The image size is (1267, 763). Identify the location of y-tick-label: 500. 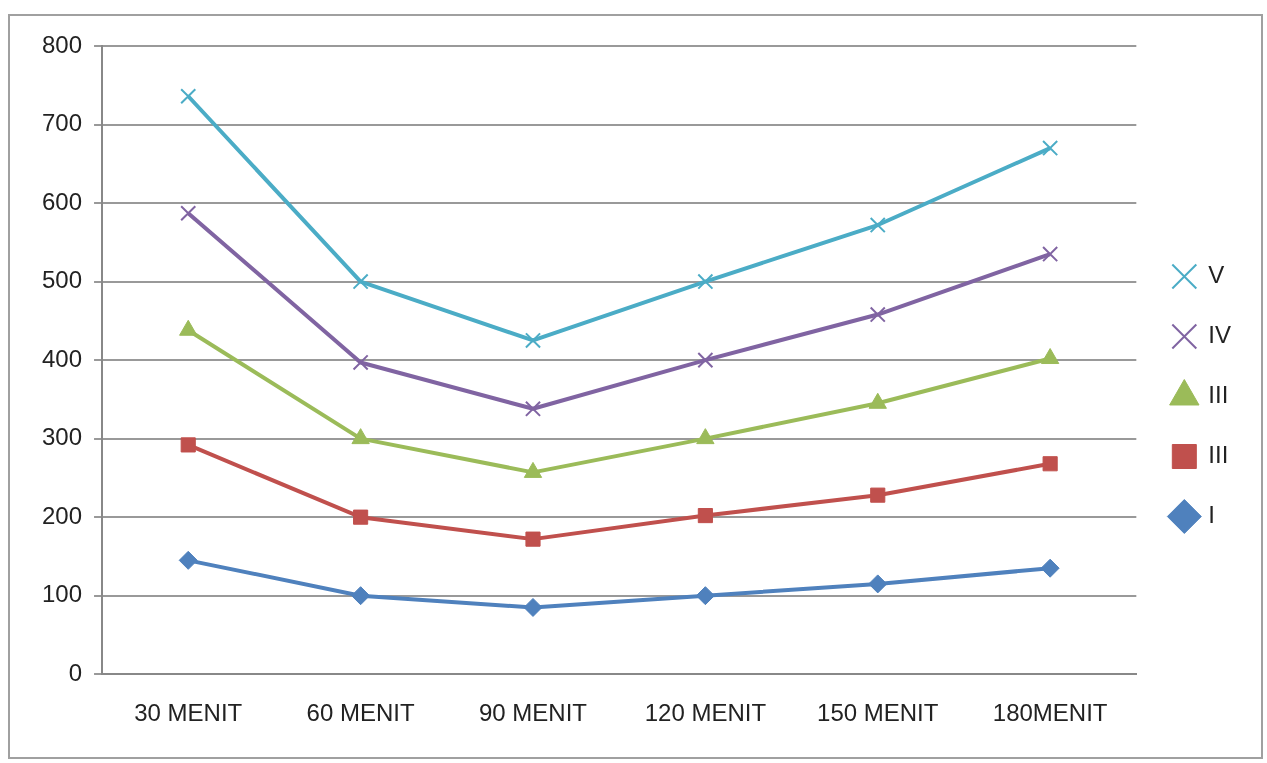
(62, 280).